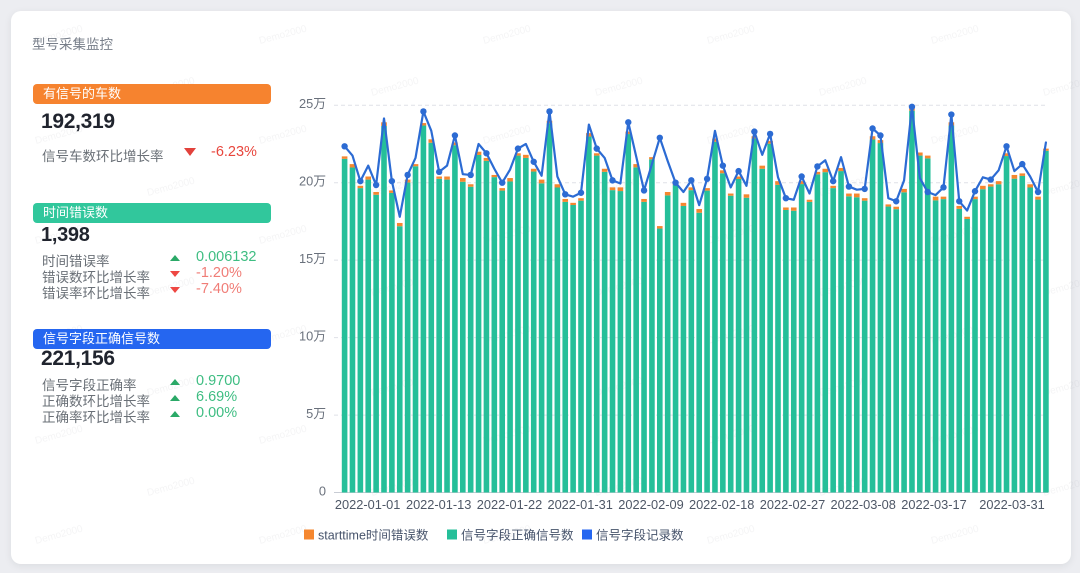 Image resolution: width=1080 pixels, height=573 pixels. What do you see at coordinates (517, 535) in the screenshot?
I see `svg-text: 信号字段正确信号数` at bounding box center [517, 535].